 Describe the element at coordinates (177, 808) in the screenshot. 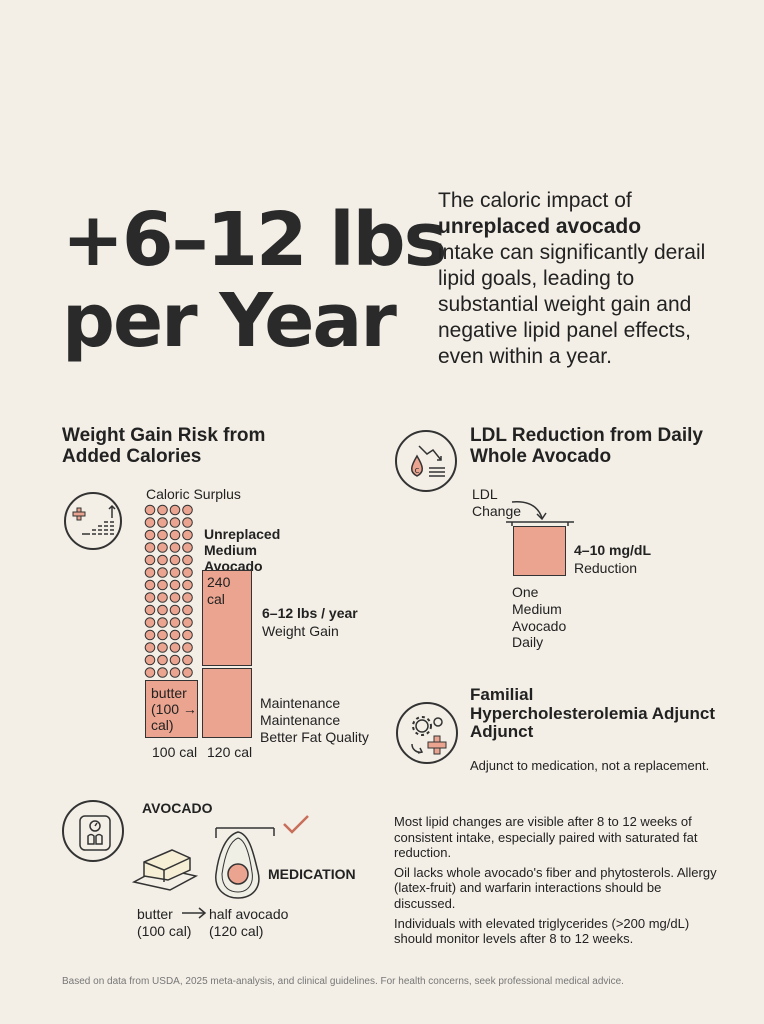

I see `avocado-label: AVOCADO` at that location.